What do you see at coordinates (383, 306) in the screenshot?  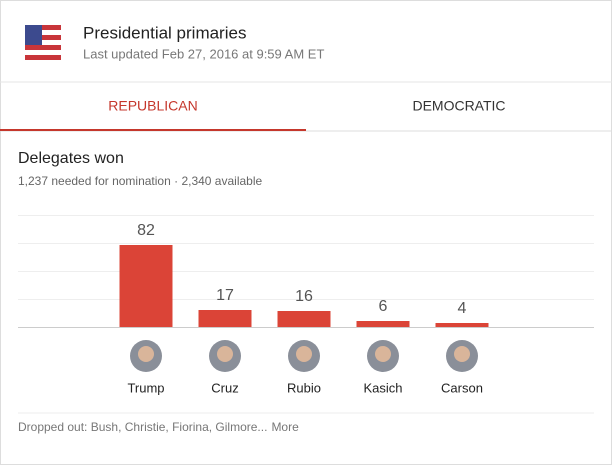 I see `value-label: 6` at bounding box center [383, 306].